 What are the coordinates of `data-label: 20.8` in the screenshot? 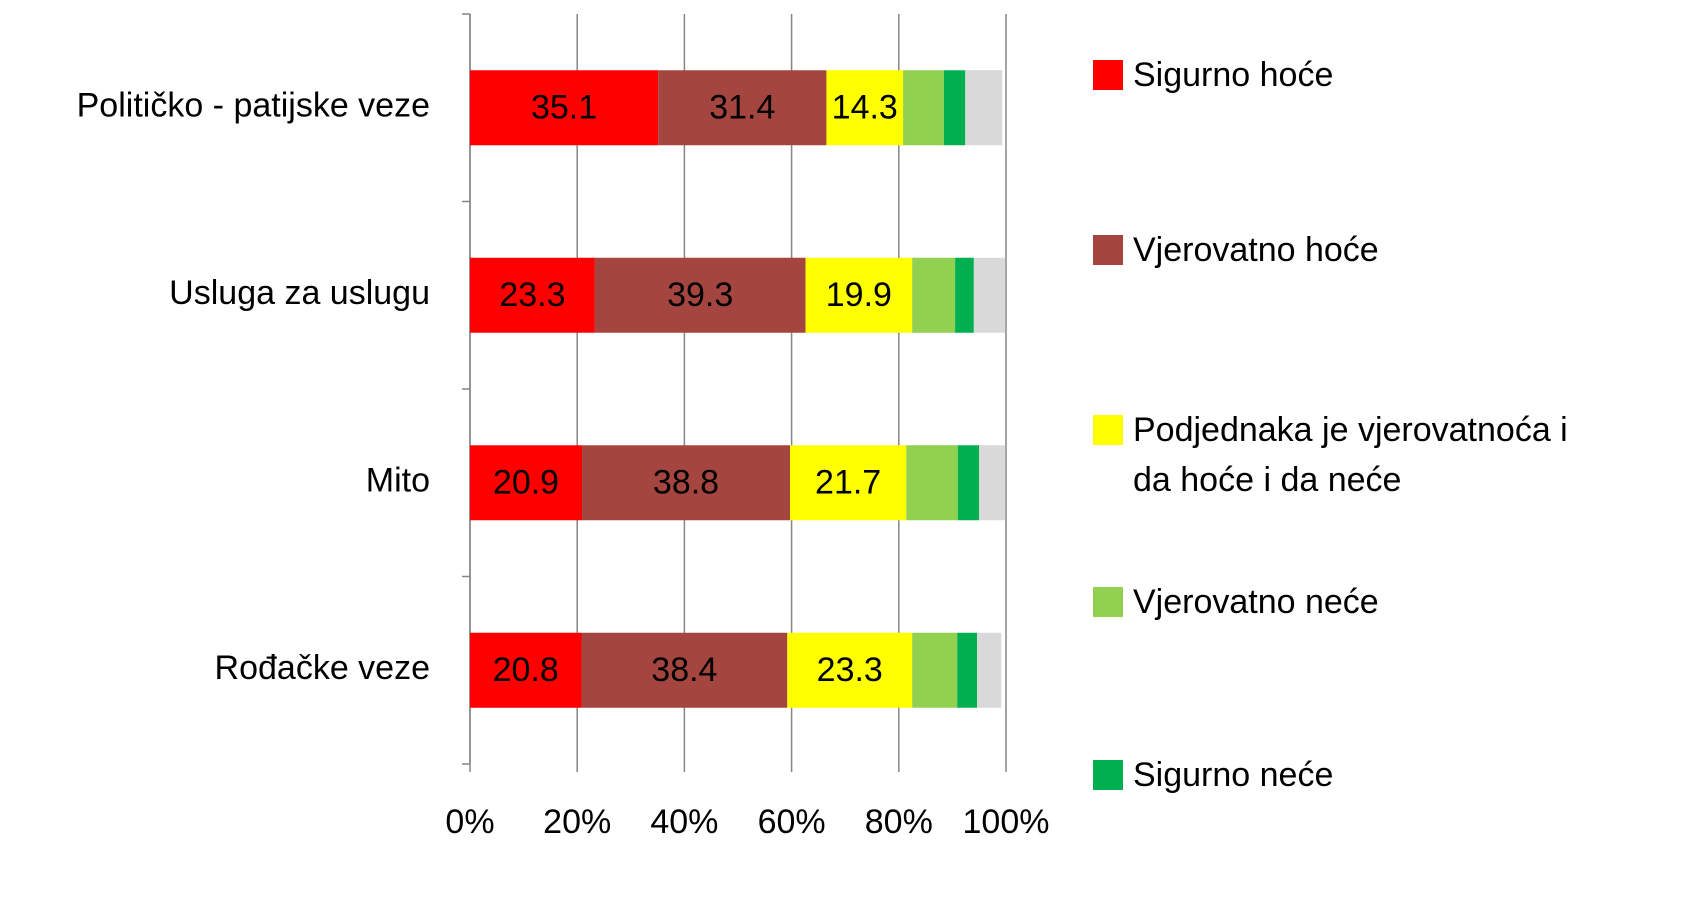 It's located at (526, 670).